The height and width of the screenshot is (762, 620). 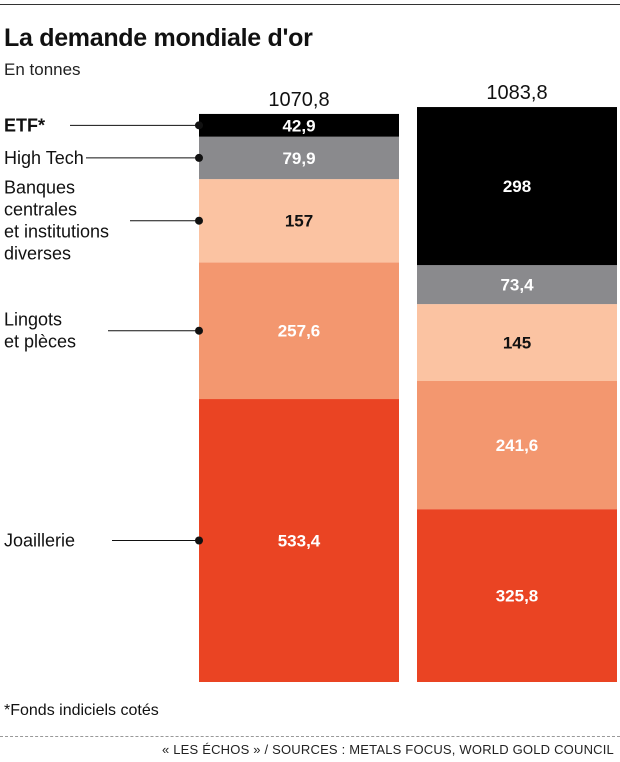 What do you see at coordinates (39, 541) in the screenshot?
I see `legend-label: Joaillerie` at bounding box center [39, 541].